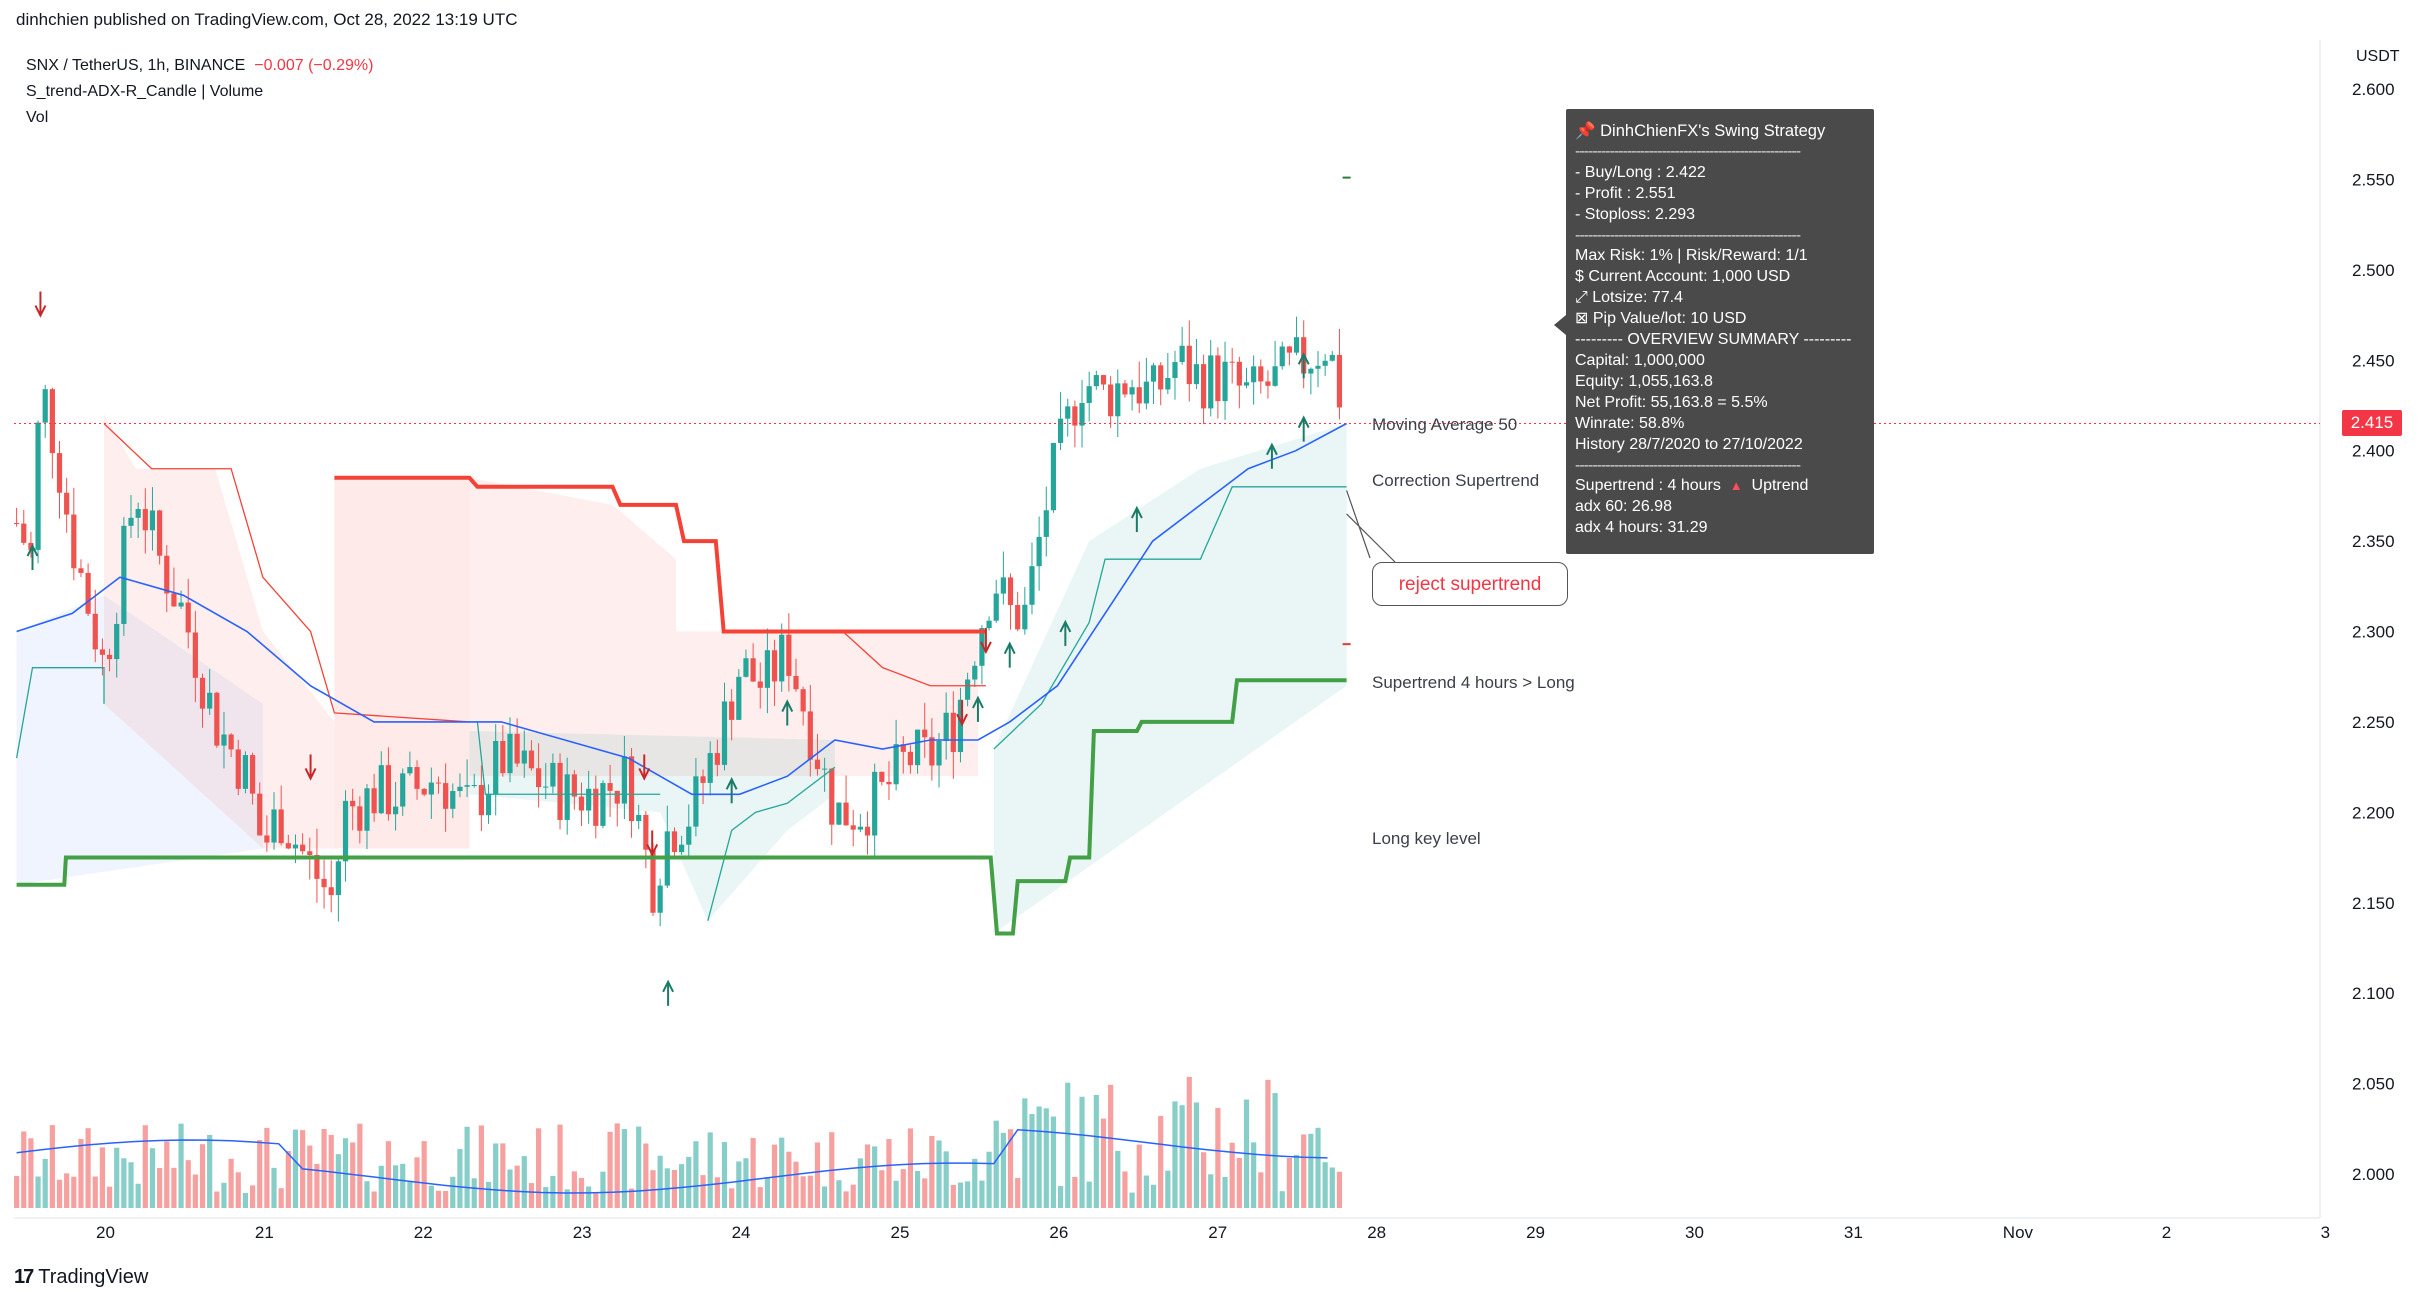 The width and height of the screenshot is (2432, 1302). I want to click on y-tick-label: 2.500, so click(2373, 270).